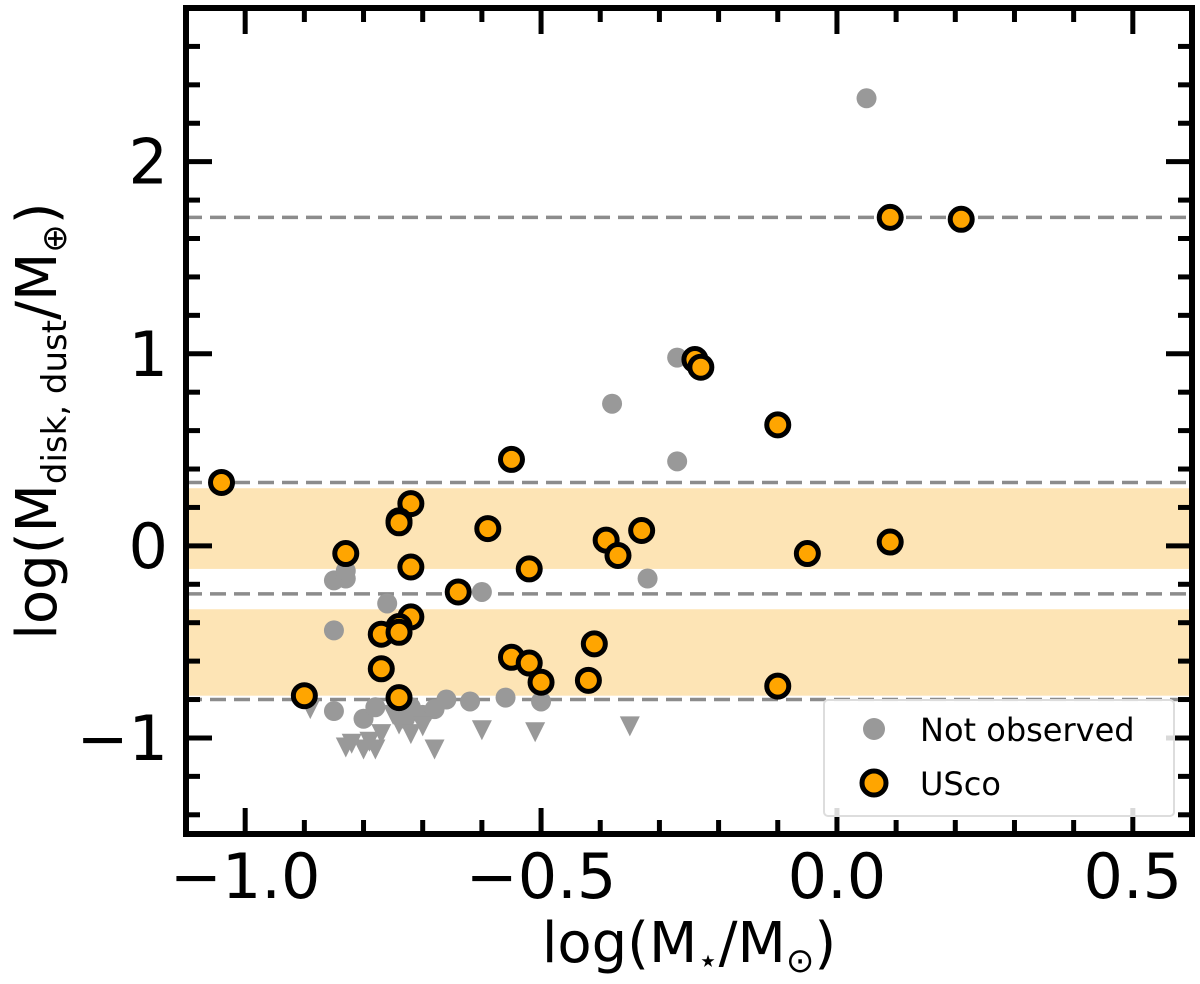  I want to click on legend-not-observed-label: Not observed, so click(1027, 730).